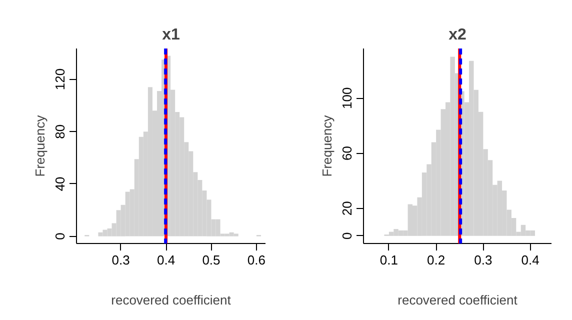 The image size is (572, 320). I want to click on x-tick-label: 0.1, so click(389, 260).